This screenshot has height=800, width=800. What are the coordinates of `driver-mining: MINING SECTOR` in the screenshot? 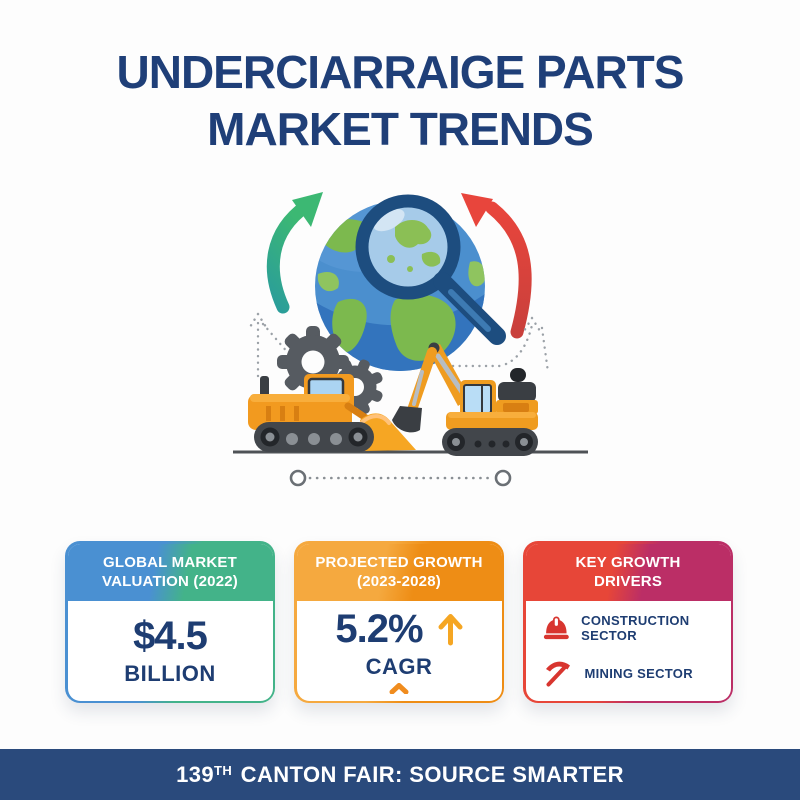 It's located at (618, 673).